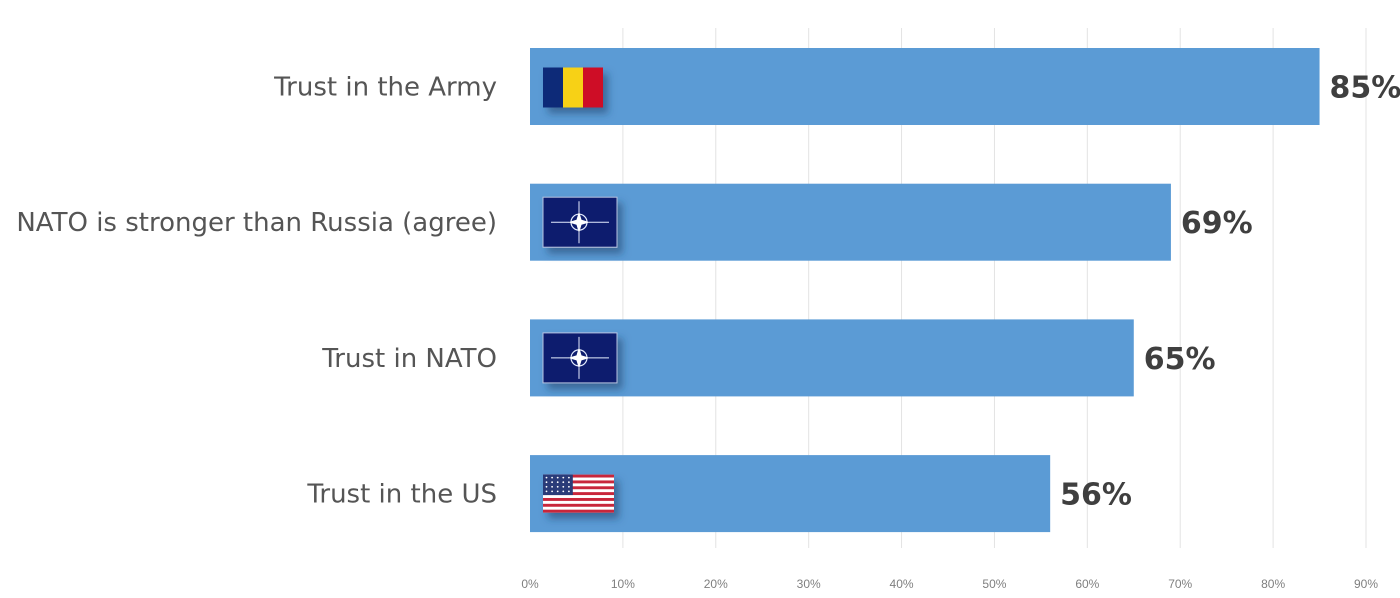 The width and height of the screenshot is (1400, 598). Describe the element at coordinates (1180, 359) in the screenshot. I see `value-label: 65%` at that location.